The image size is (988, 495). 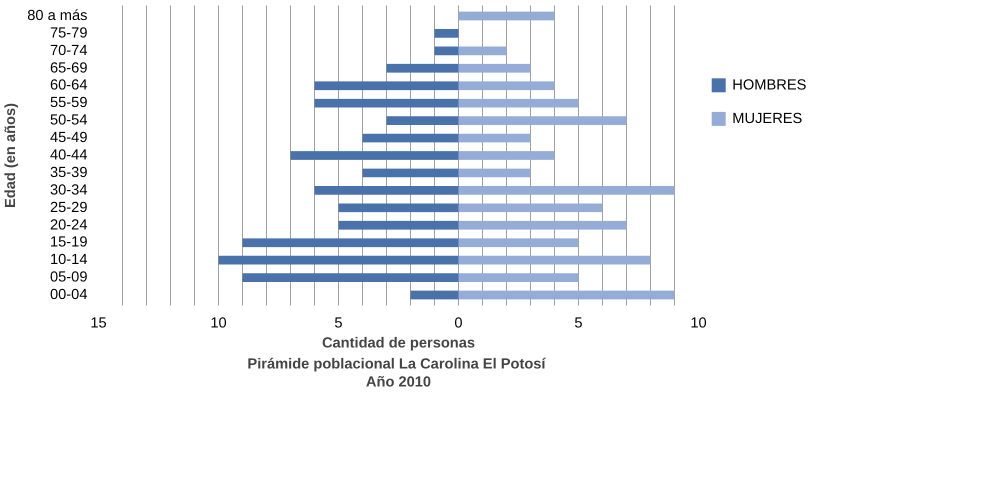 What do you see at coordinates (69, 33) in the screenshot?
I see `y-tick-label: 75-79` at bounding box center [69, 33].